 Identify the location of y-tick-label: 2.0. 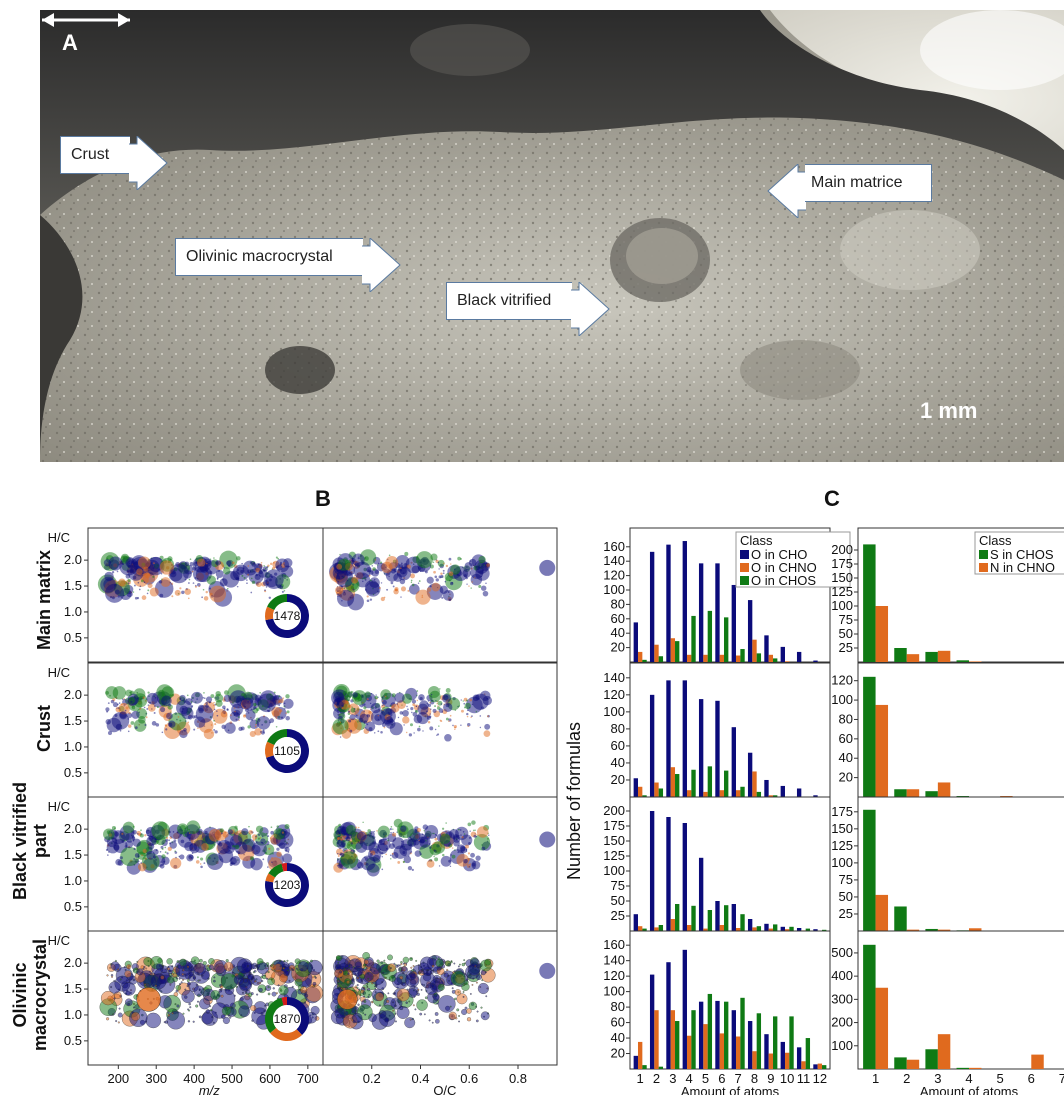
(73, 828).